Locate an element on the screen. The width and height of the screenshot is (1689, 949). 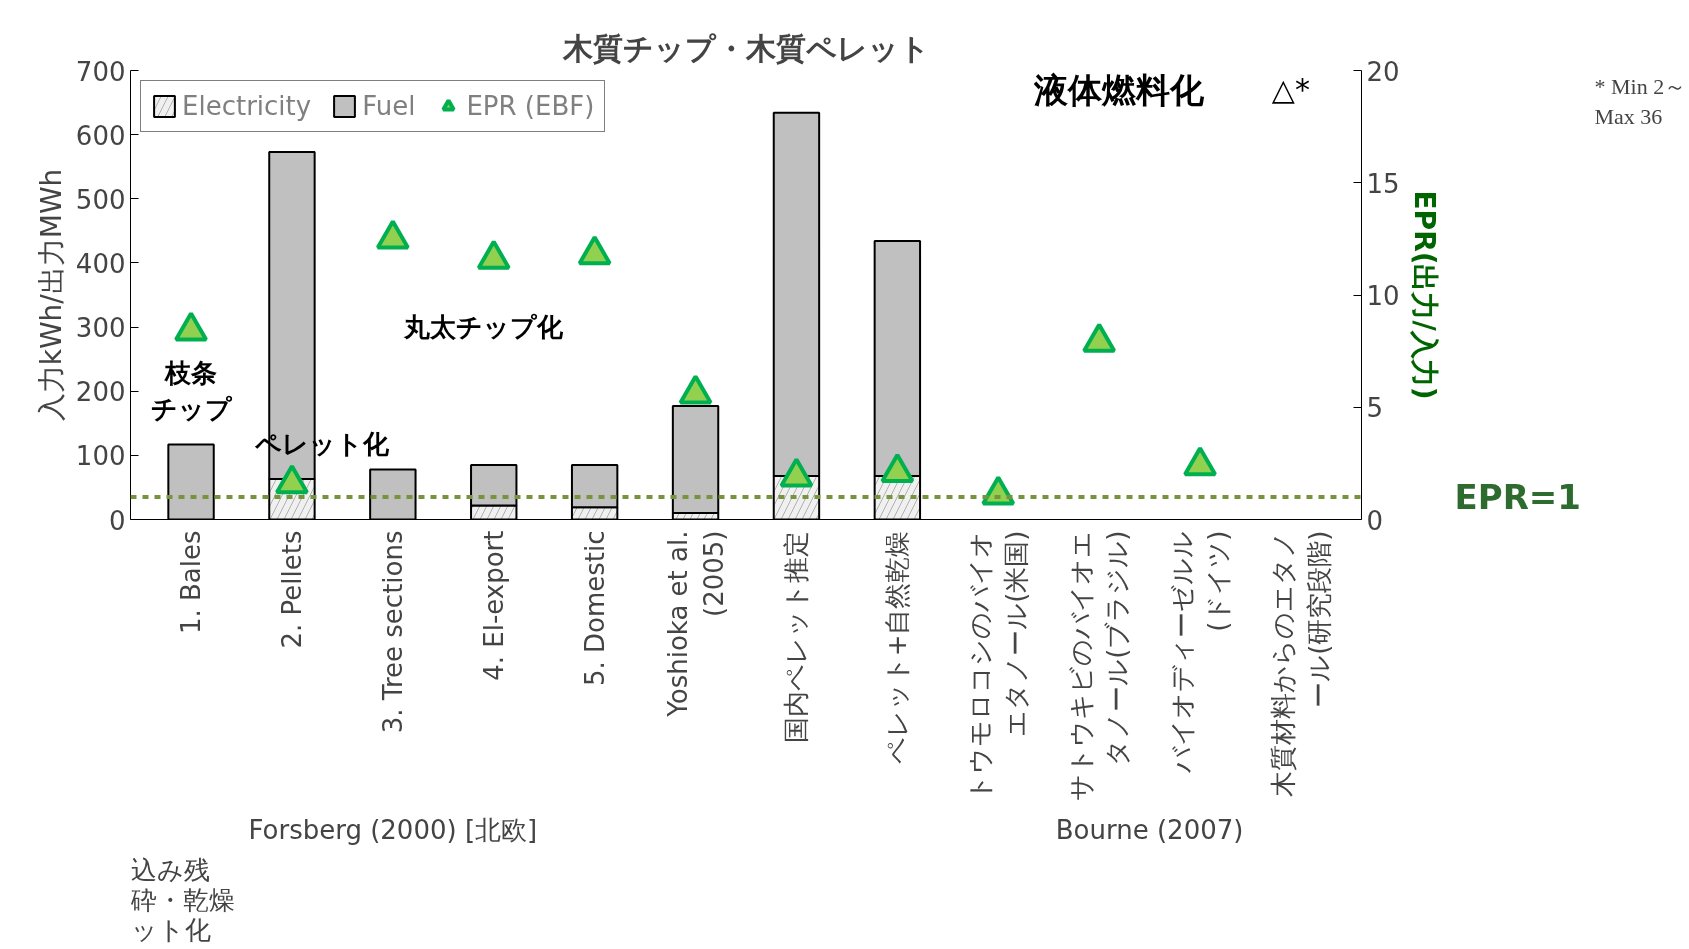
y-tick-label: 700 is located at coordinates (100, 71).